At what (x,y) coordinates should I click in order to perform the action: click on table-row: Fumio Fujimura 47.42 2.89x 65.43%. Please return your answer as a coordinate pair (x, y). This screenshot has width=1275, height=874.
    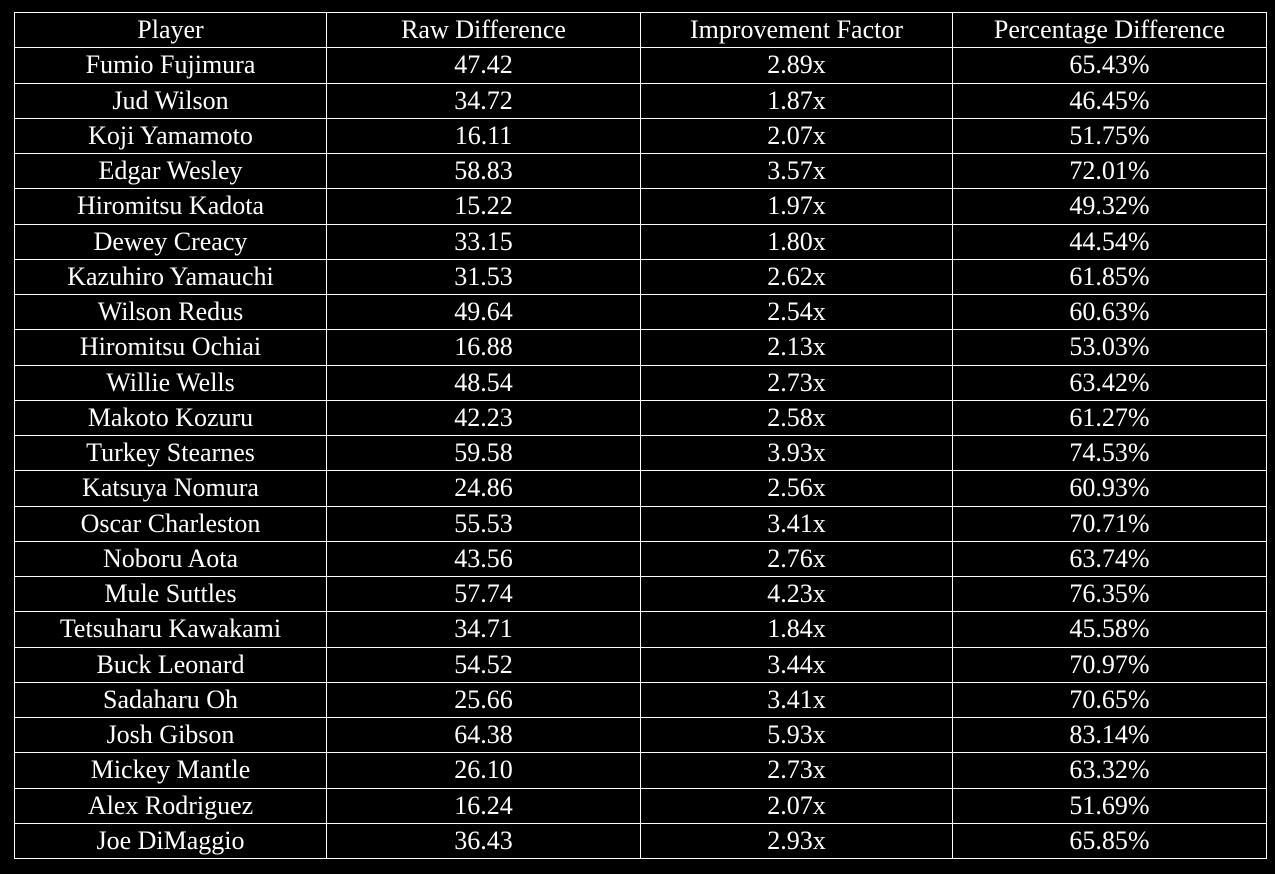
    Looking at the image, I should click on (640, 65).